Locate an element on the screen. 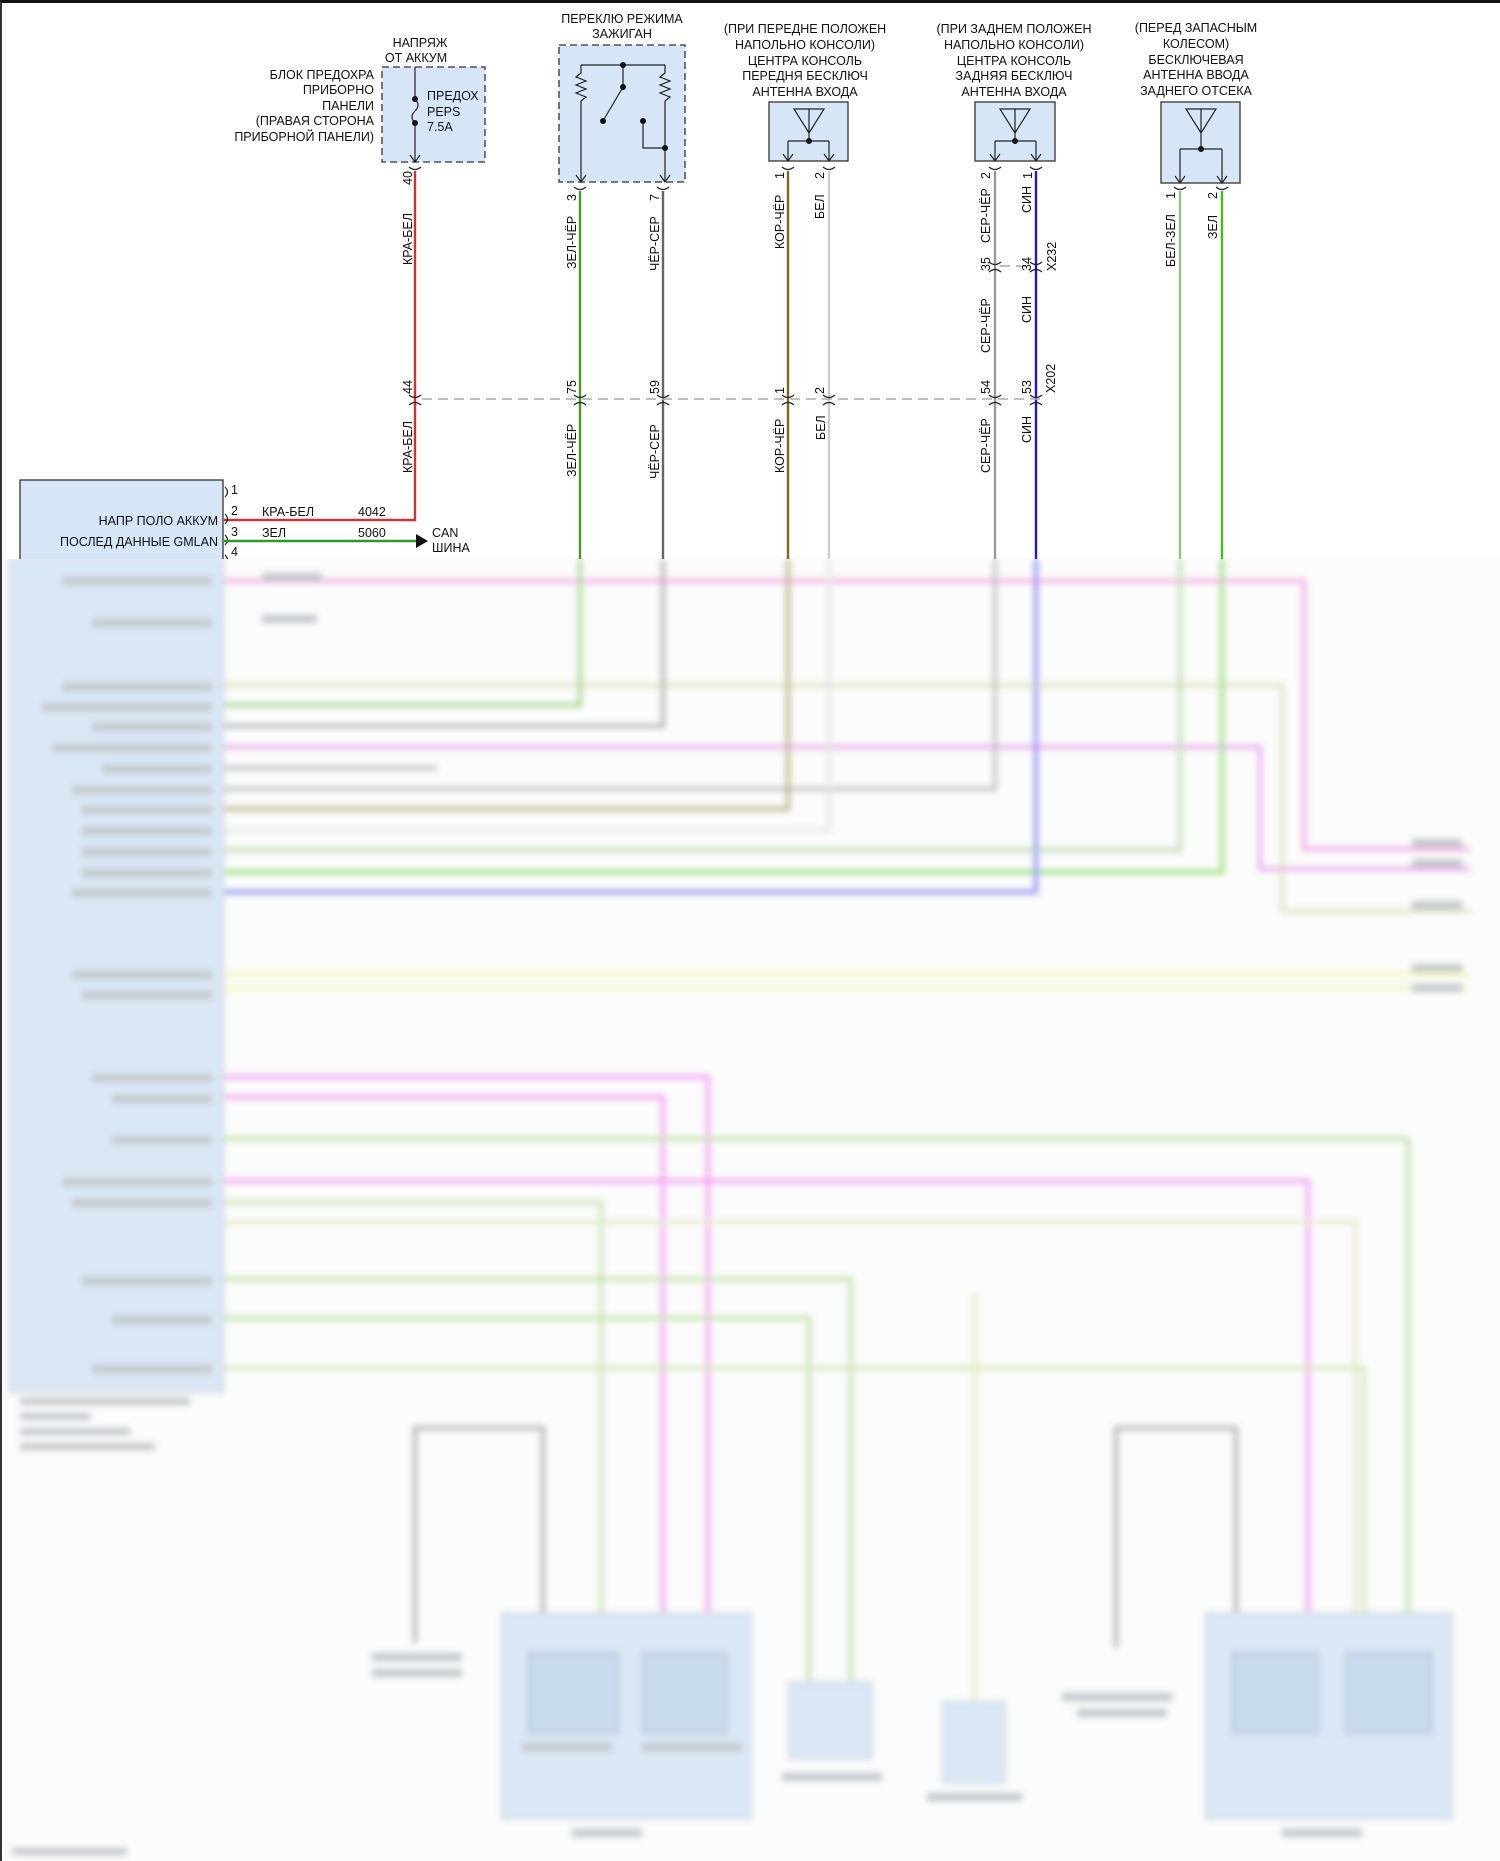 This screenshot has width=1500, height=1861. pin-number: 7 is located at coordinates (655, 197).